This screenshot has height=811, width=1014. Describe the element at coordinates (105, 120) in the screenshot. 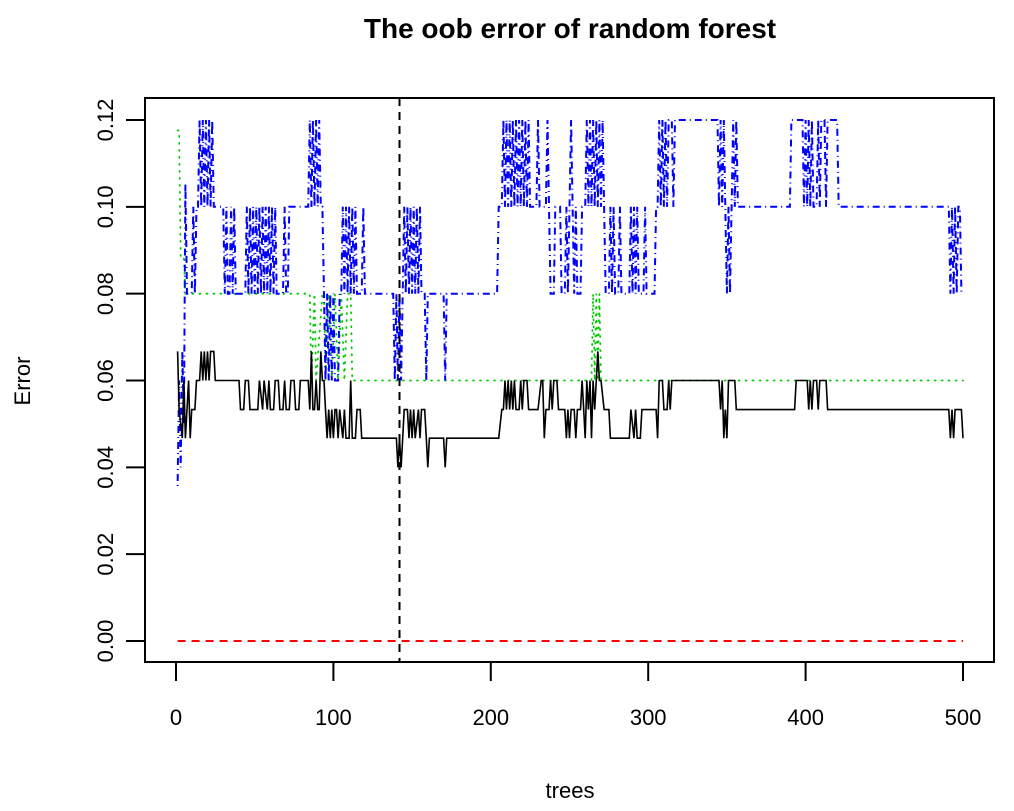

I see `y-tick-label: 0.12` at that location.